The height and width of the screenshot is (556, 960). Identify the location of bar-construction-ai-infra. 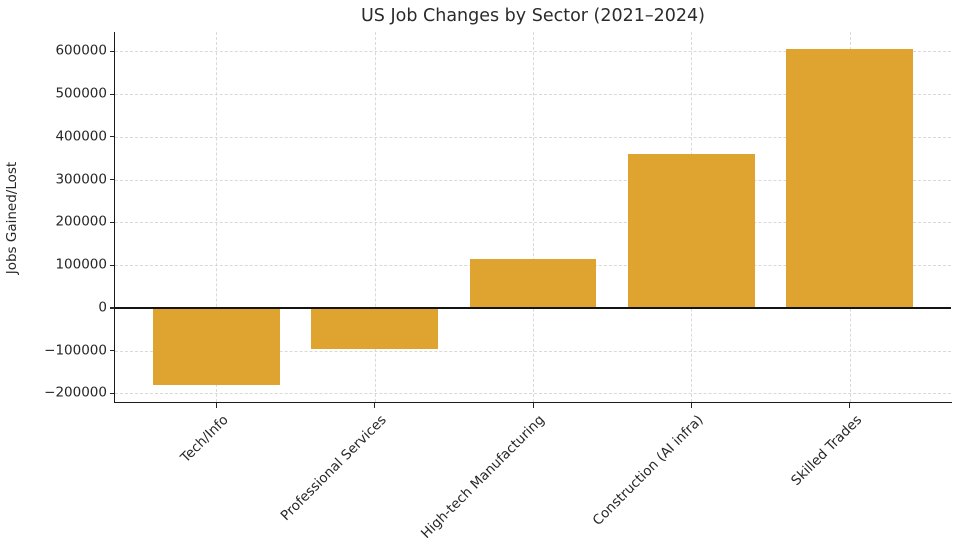
(691, 230).